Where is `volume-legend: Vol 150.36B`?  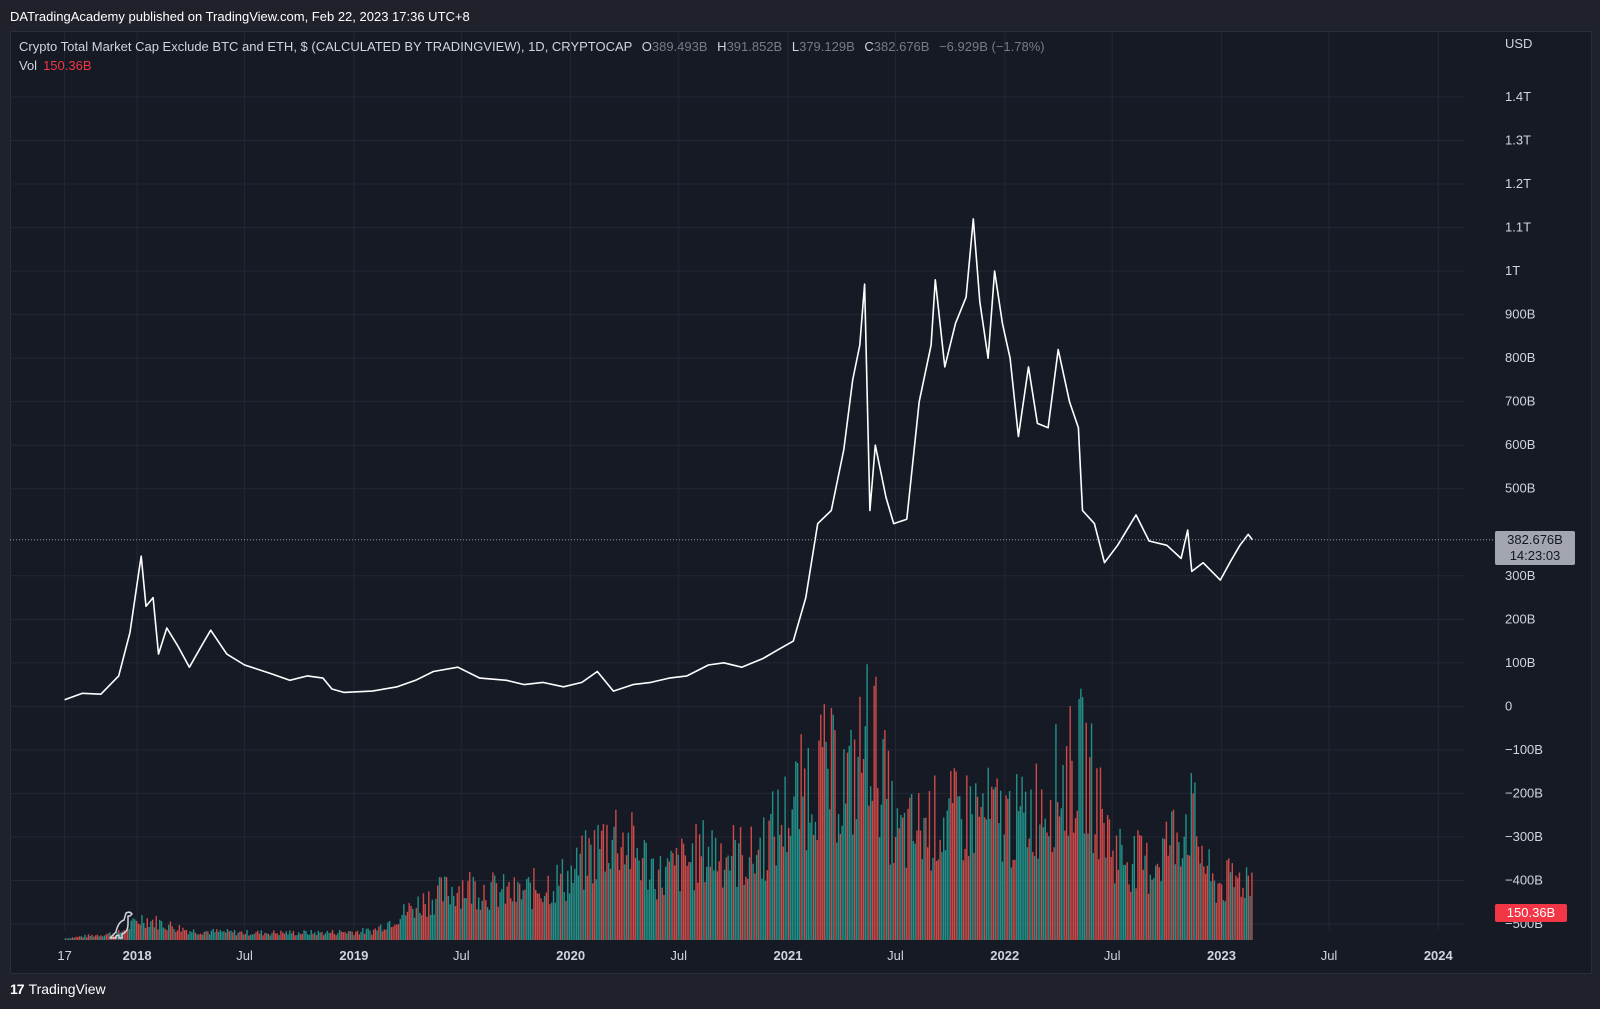
volume-legend: Vol 150.36B is located at coordinates (55, 65).